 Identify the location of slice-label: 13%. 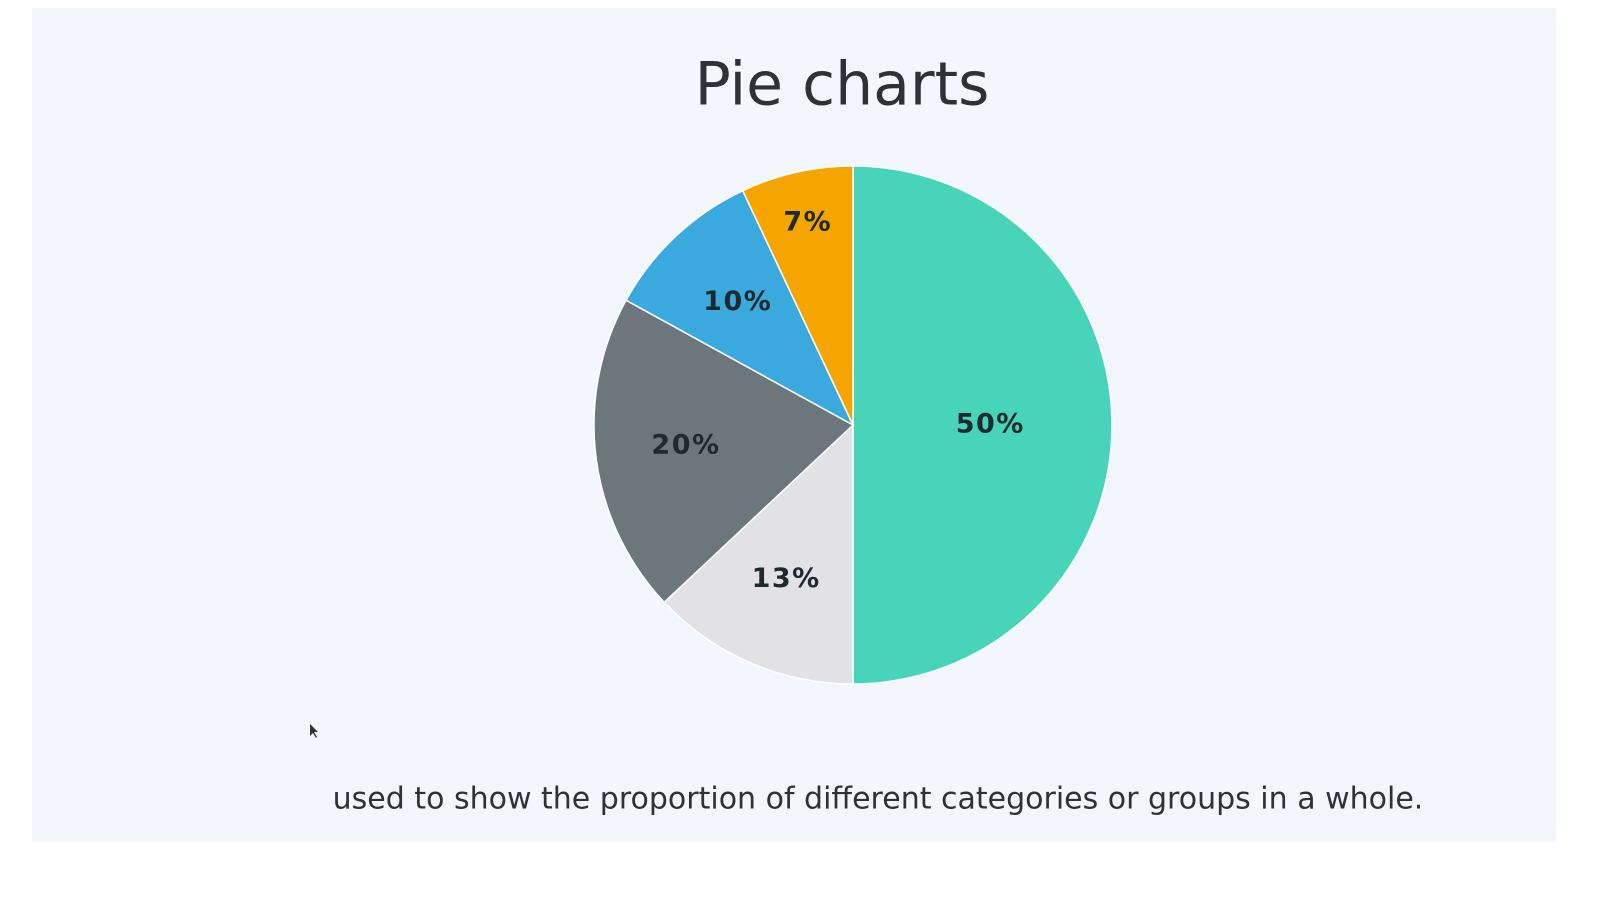
(786, 578).